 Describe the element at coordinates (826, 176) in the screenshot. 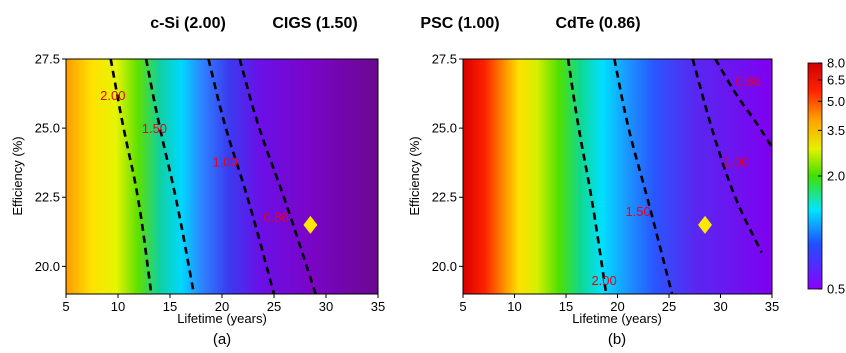

I see `colorbar: 8.0 6.5 5.0 3.5 2.0 0.5` at that location.